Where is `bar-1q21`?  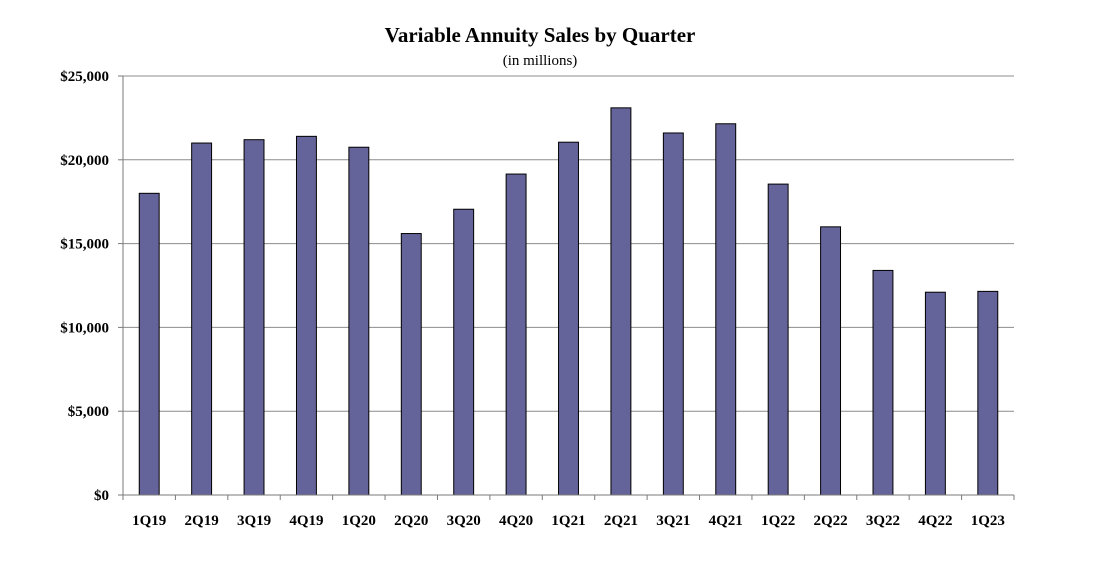 bar-1q21 is located at coordinates (568, 318).